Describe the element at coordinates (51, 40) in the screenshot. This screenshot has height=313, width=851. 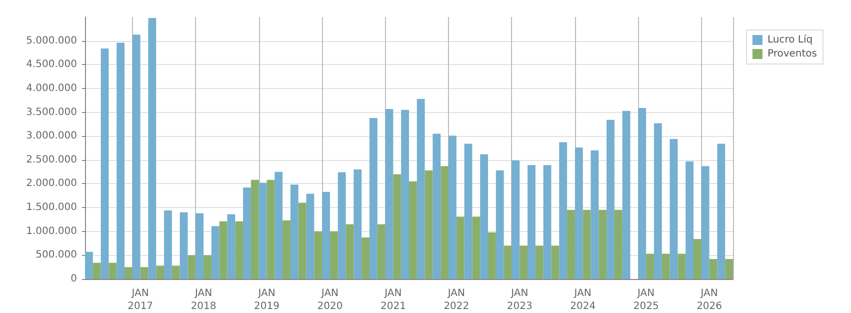
I see `y-tick-label: 5.000.000` at that location.